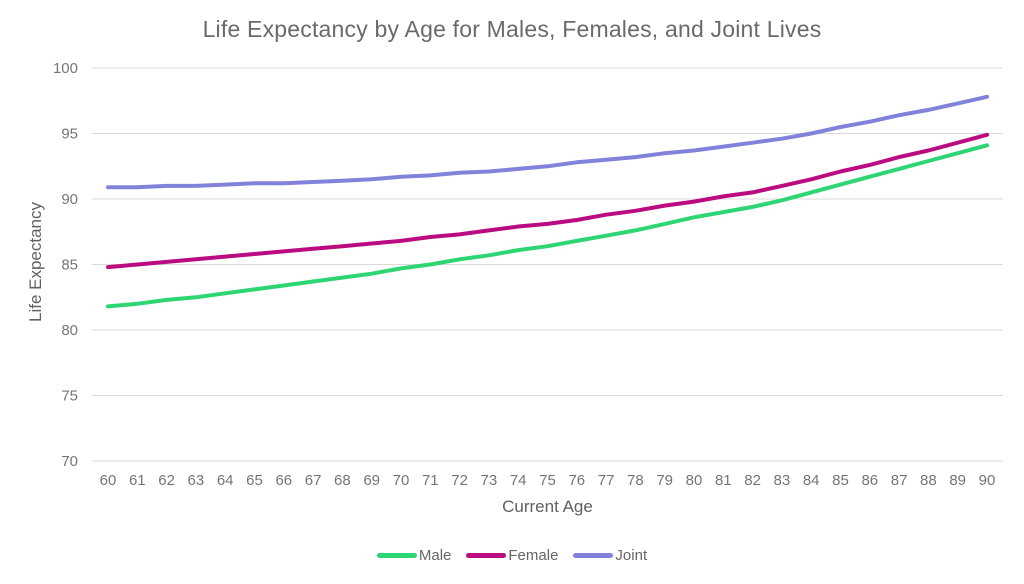 This screenshot has height=584, width=1024. What do you see at coordinates (987, 480) in the screenshot?
I see `x-tick-label: 90` at bounding box center [987, 480].